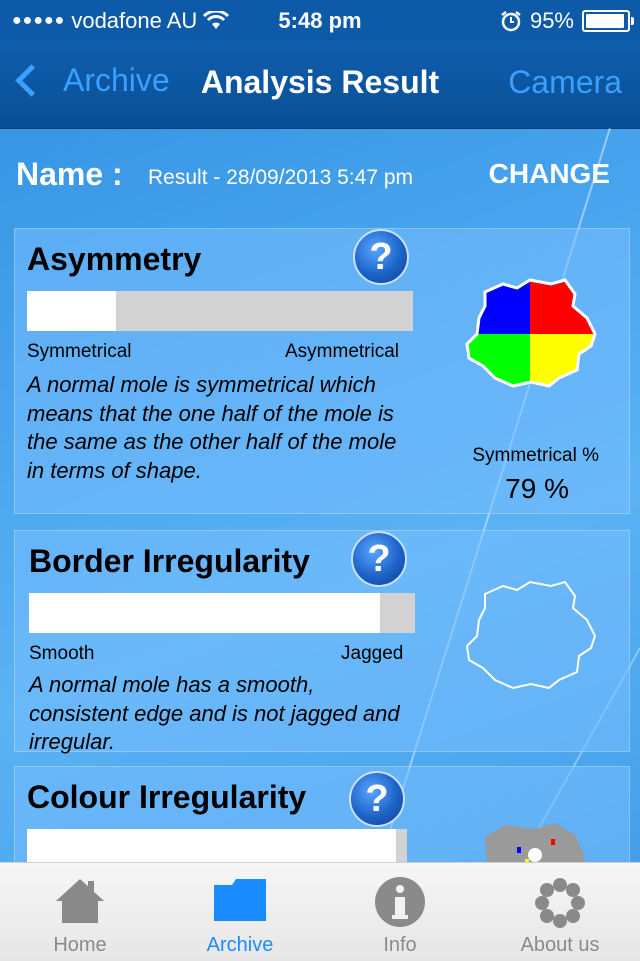 Image resolution: width=640 pixels, height=961 pixels. I want to click on battery-icon, so click(608, 21).